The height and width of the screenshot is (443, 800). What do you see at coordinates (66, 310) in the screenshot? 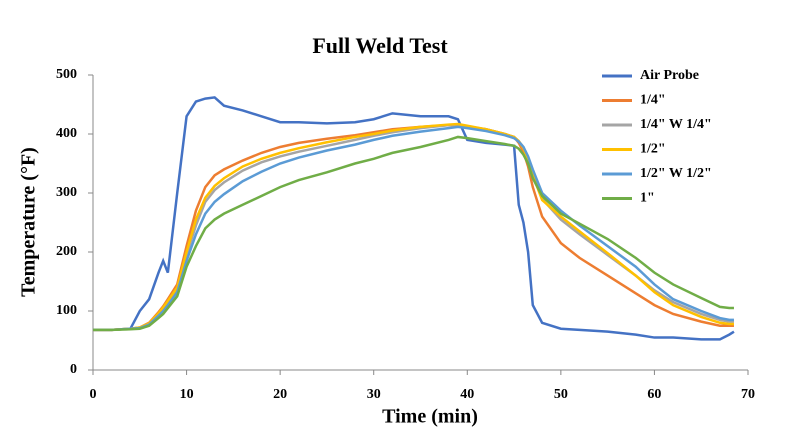
I see `y-tick-label: 100` at bounding box center [66, 310].